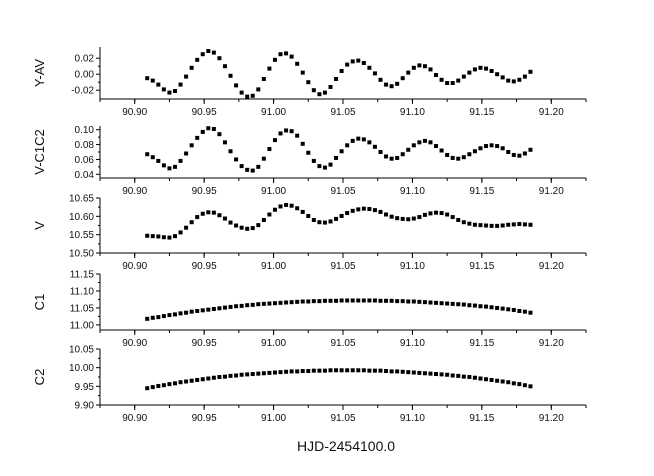 This screenshot has width=654, height=476. I want to click on y-tick-label: 10.55, so click(81, 235).